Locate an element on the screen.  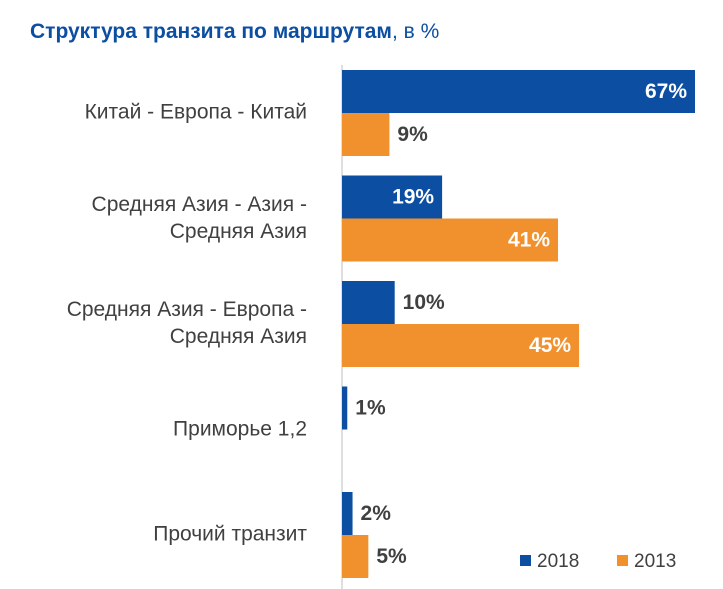
data-label: 41% is located at coordinates (529, 240).